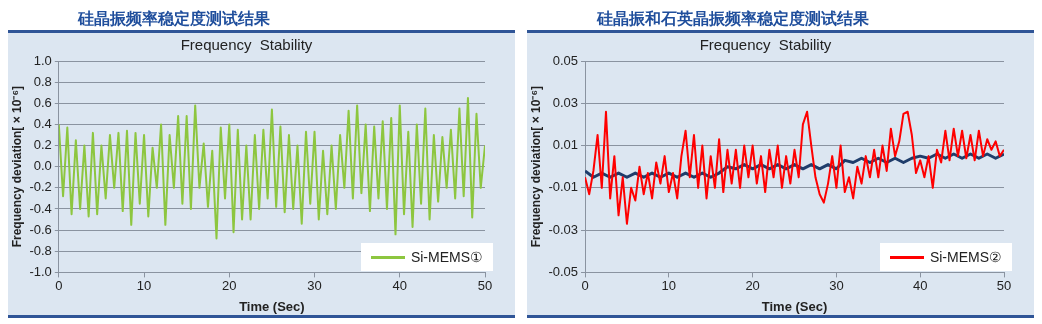  What do you see at coordinates (42, 123) in the screenshot?
I see `y-tick-label: 0.4` at bounding box center [42, 123].